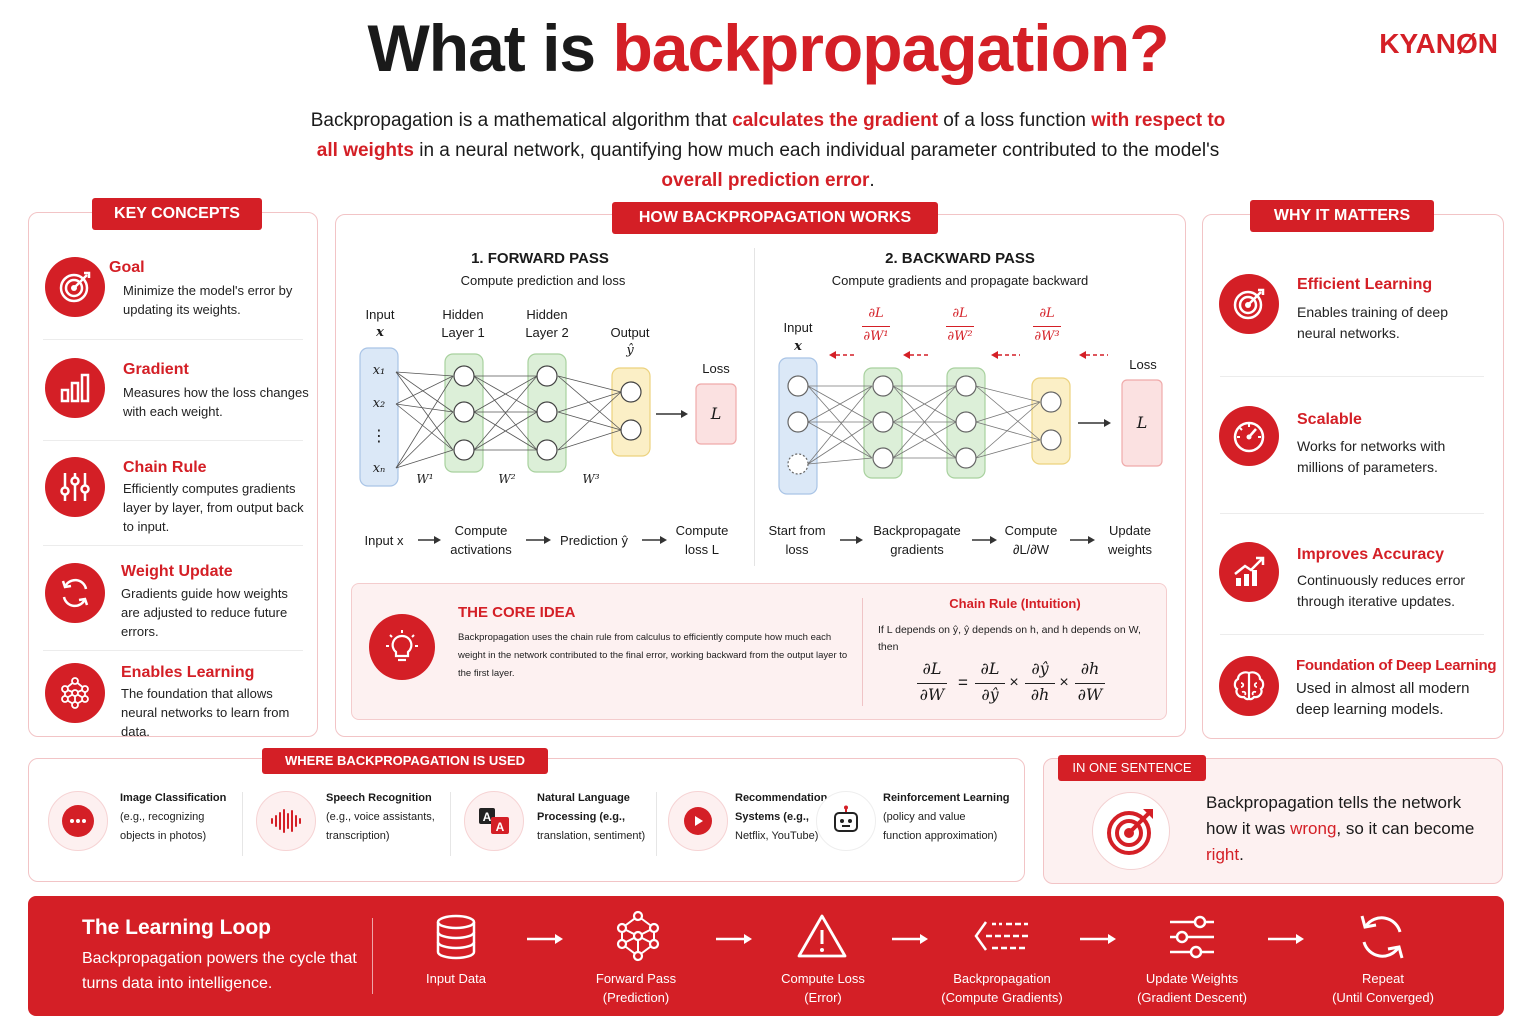 This screenshot has width=1536, height=1024. I want to click on flow-step: Prediction ŷ, so click(594, 540).